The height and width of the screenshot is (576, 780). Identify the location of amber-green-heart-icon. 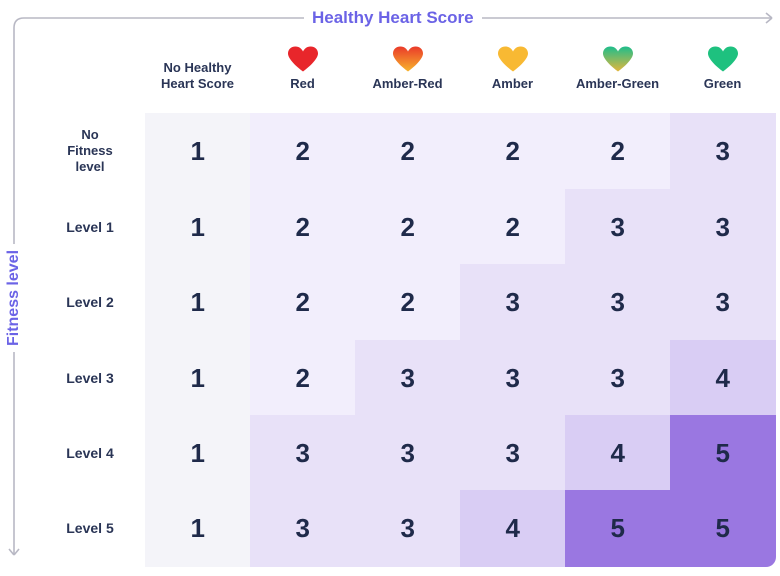
(617, 59).